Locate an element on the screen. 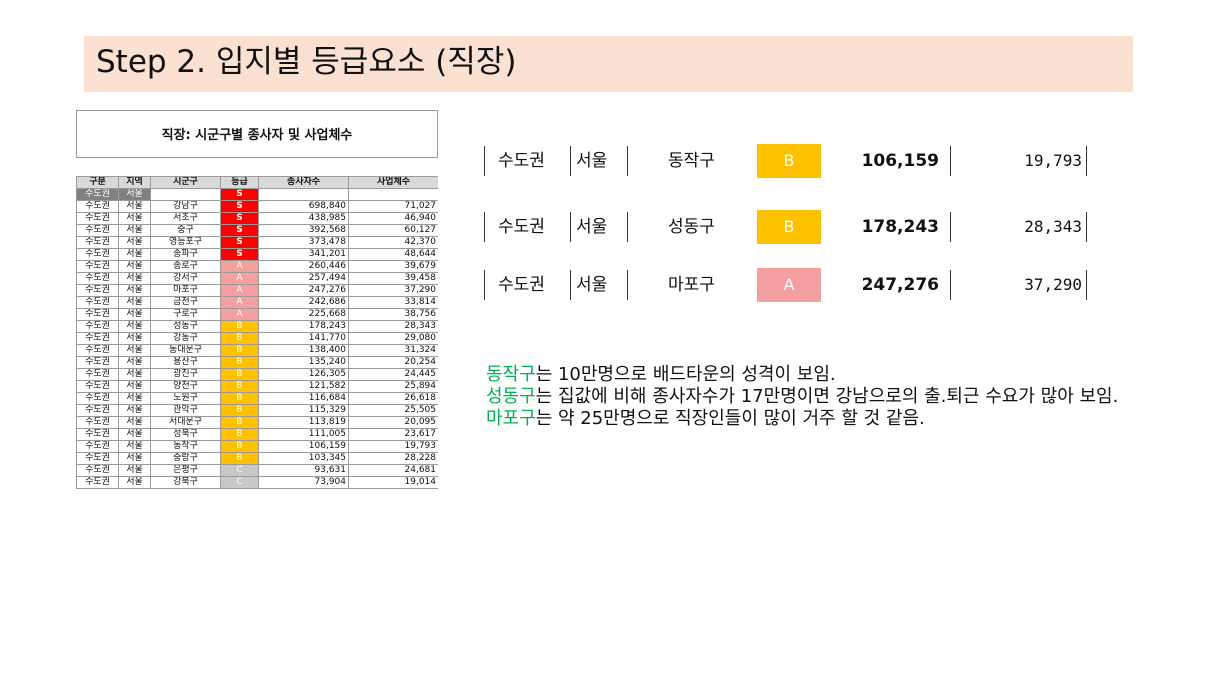 This screenshot has width=1216, height=684. table-row: 수도권 서울 강남구 S 698,840 71,027 is located at coordinates (257, 206).